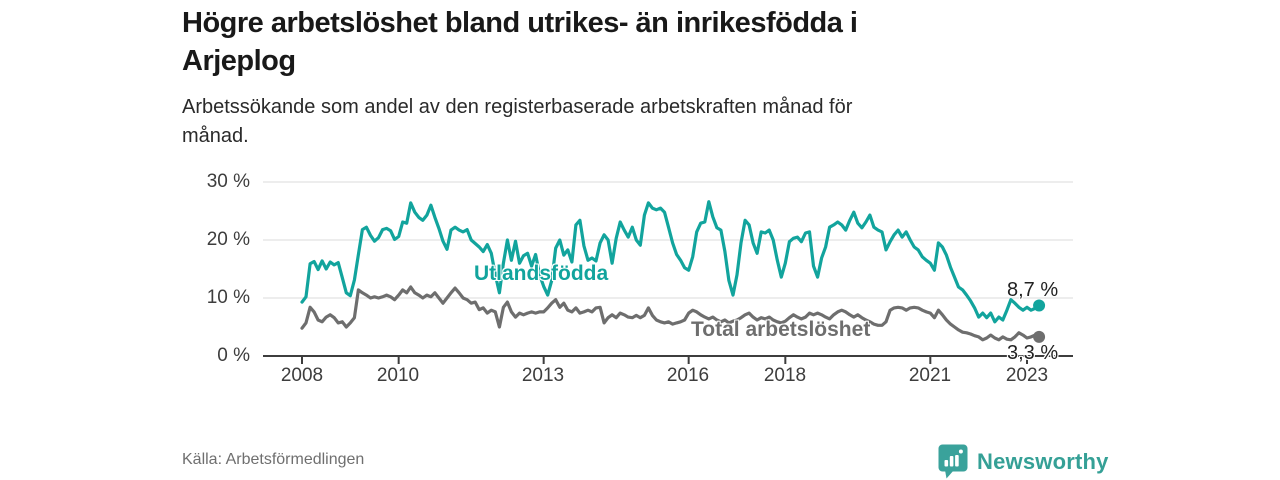  What do you see at coordinates (670, 313) in the screenshot?
I see `series-line-total` at bounding box center [670, 313].